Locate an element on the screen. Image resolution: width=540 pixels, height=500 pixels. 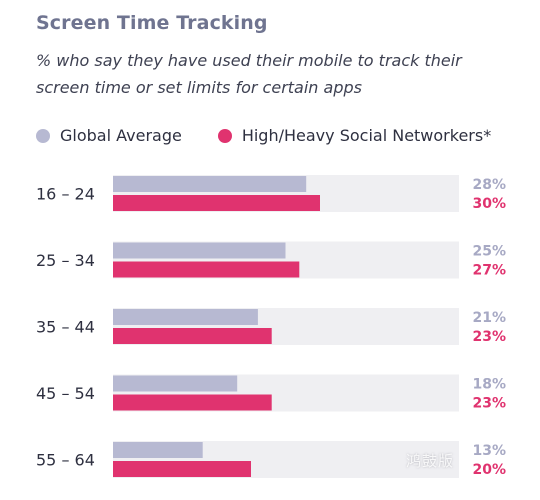
legend-item-heavy-social-networkers: High/Heavy Social Networkers* is located at coordinates (354, 135).